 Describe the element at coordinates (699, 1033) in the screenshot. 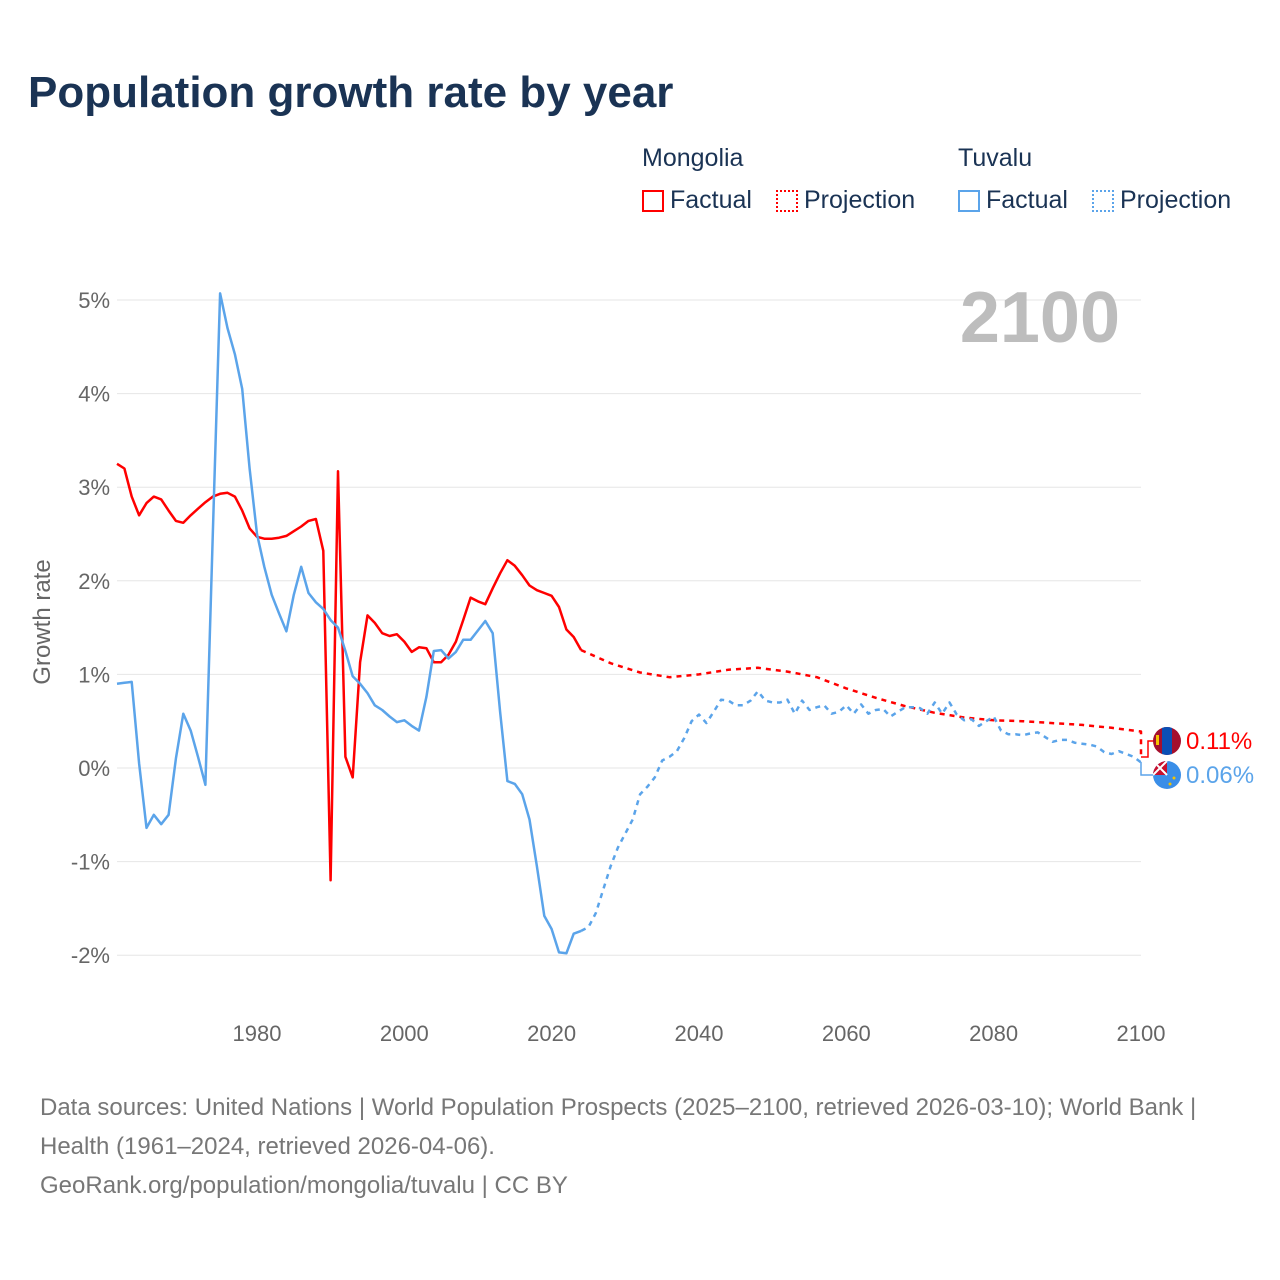

I see `x-tick-label: 2040` at that location.